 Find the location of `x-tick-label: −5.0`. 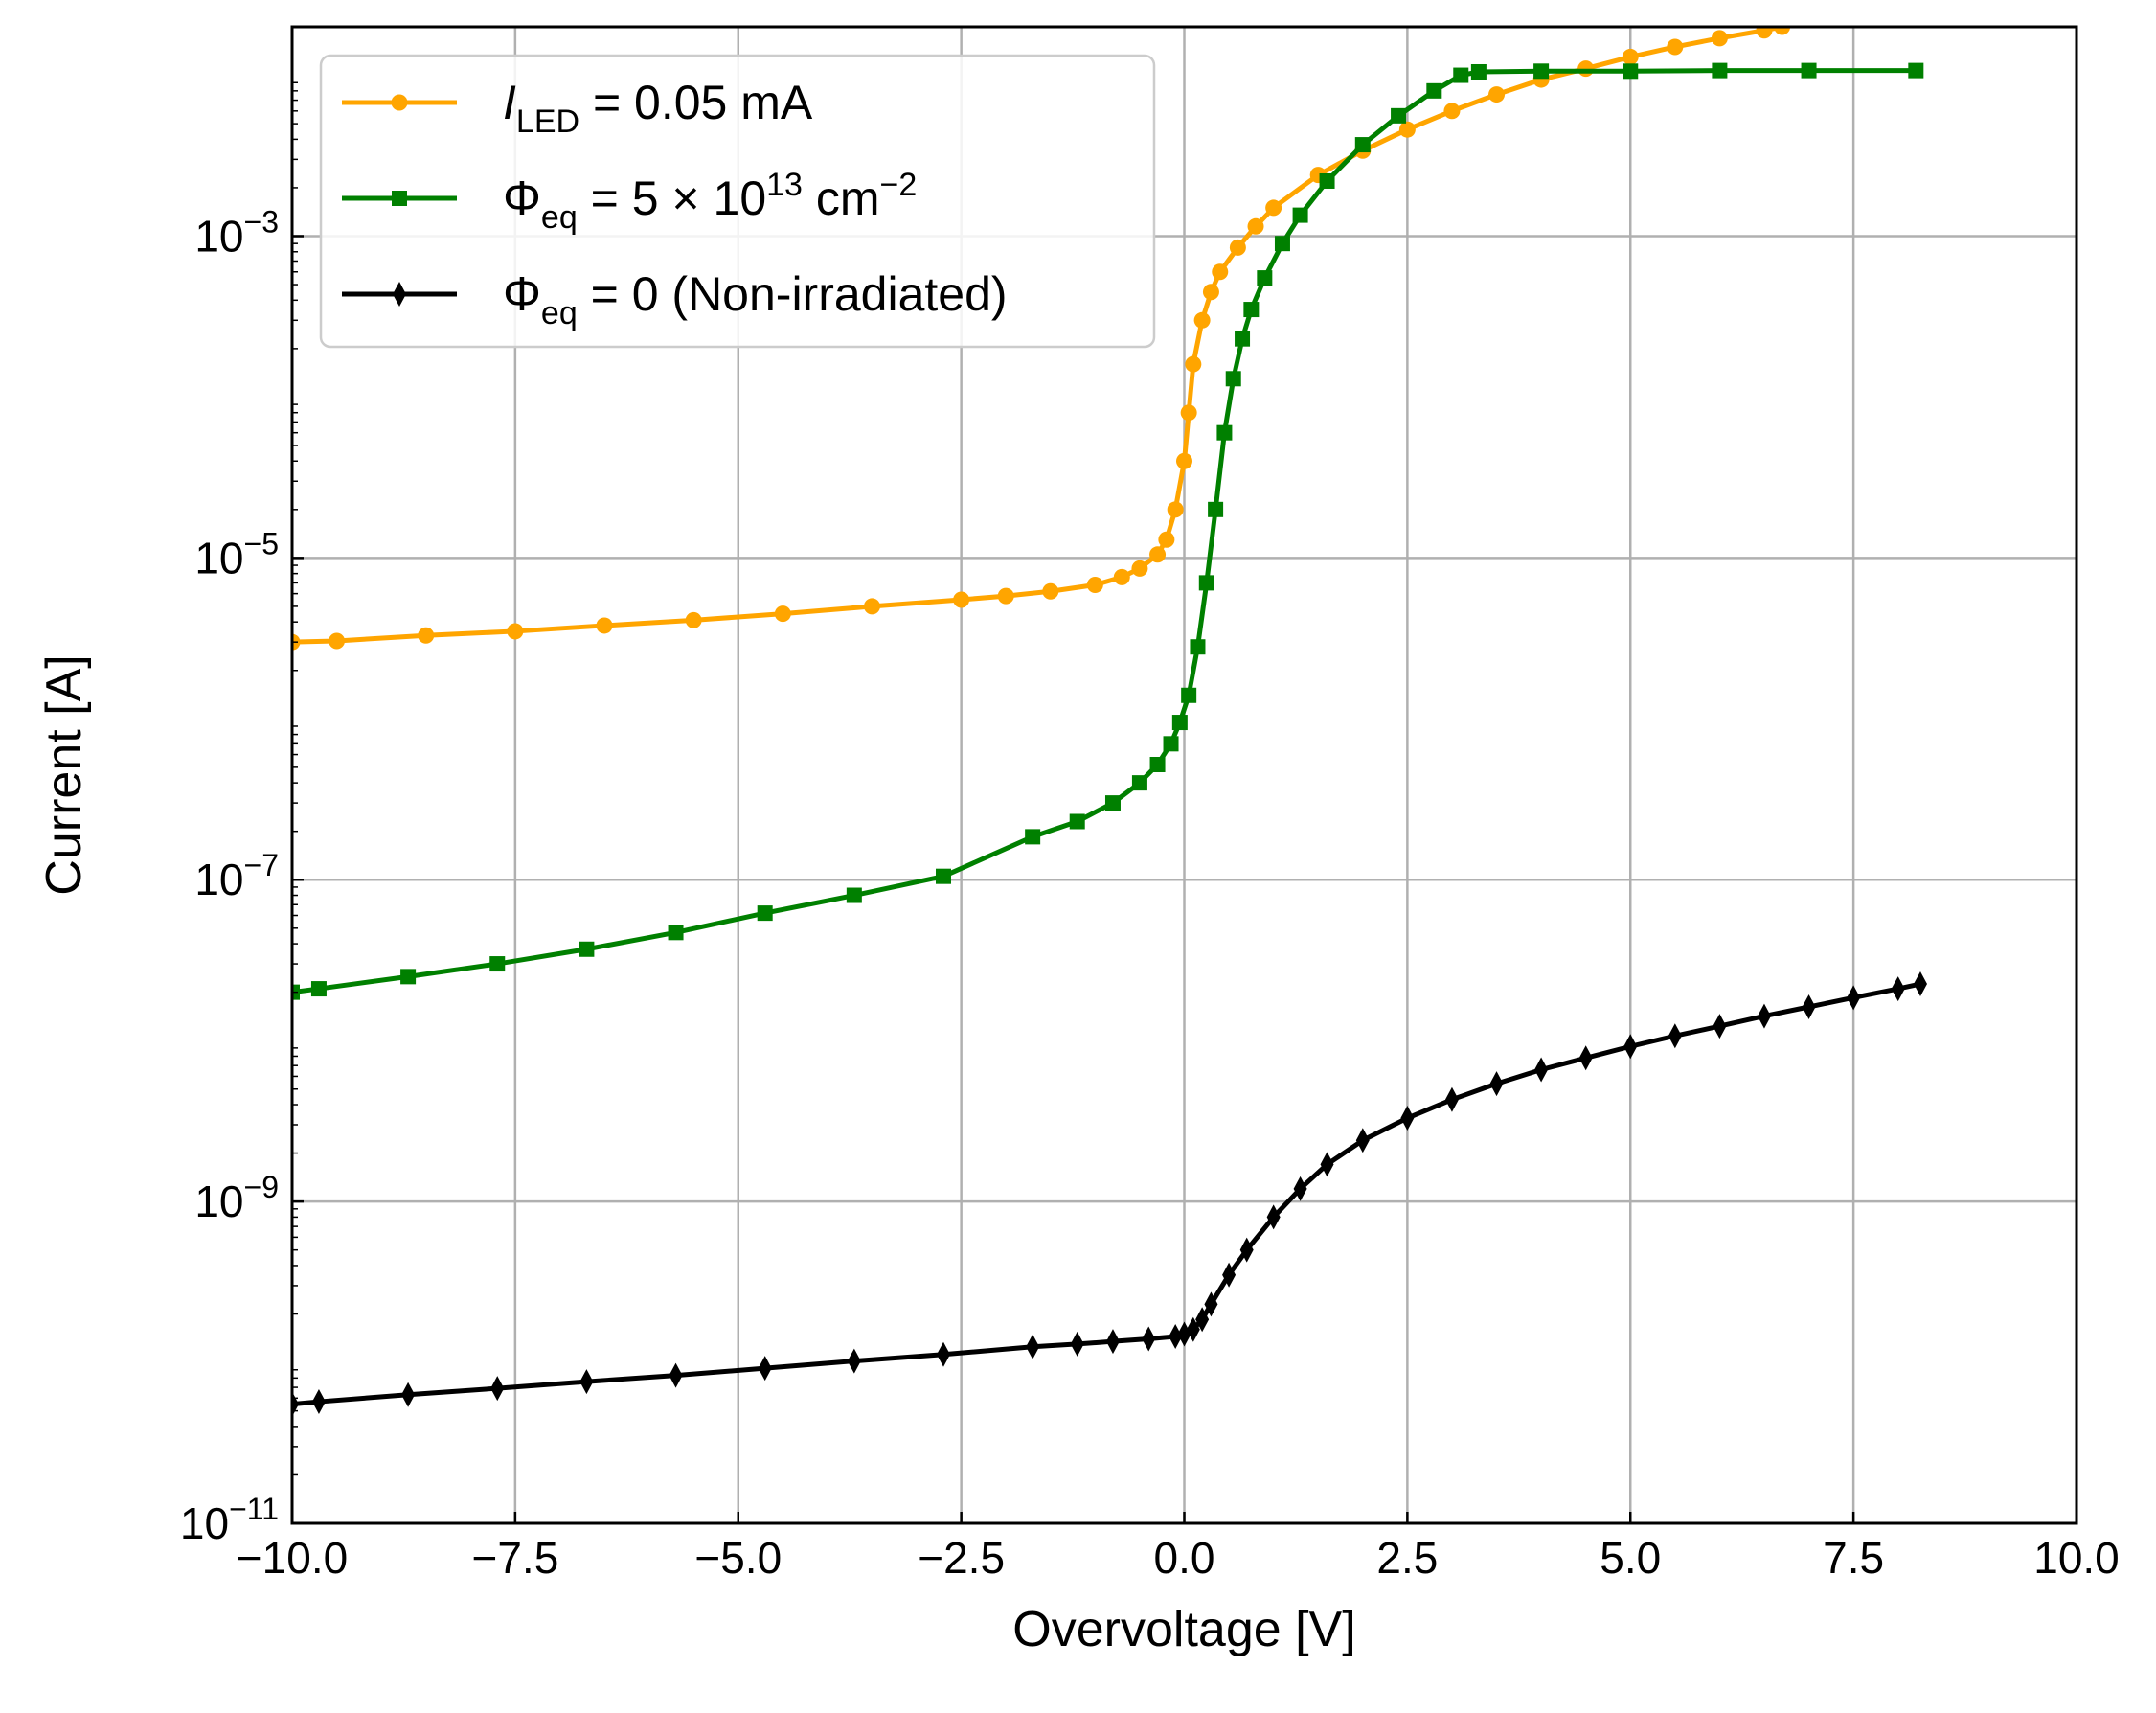

x-tick-label: −5.0 is located at coordinates (738, 1558).